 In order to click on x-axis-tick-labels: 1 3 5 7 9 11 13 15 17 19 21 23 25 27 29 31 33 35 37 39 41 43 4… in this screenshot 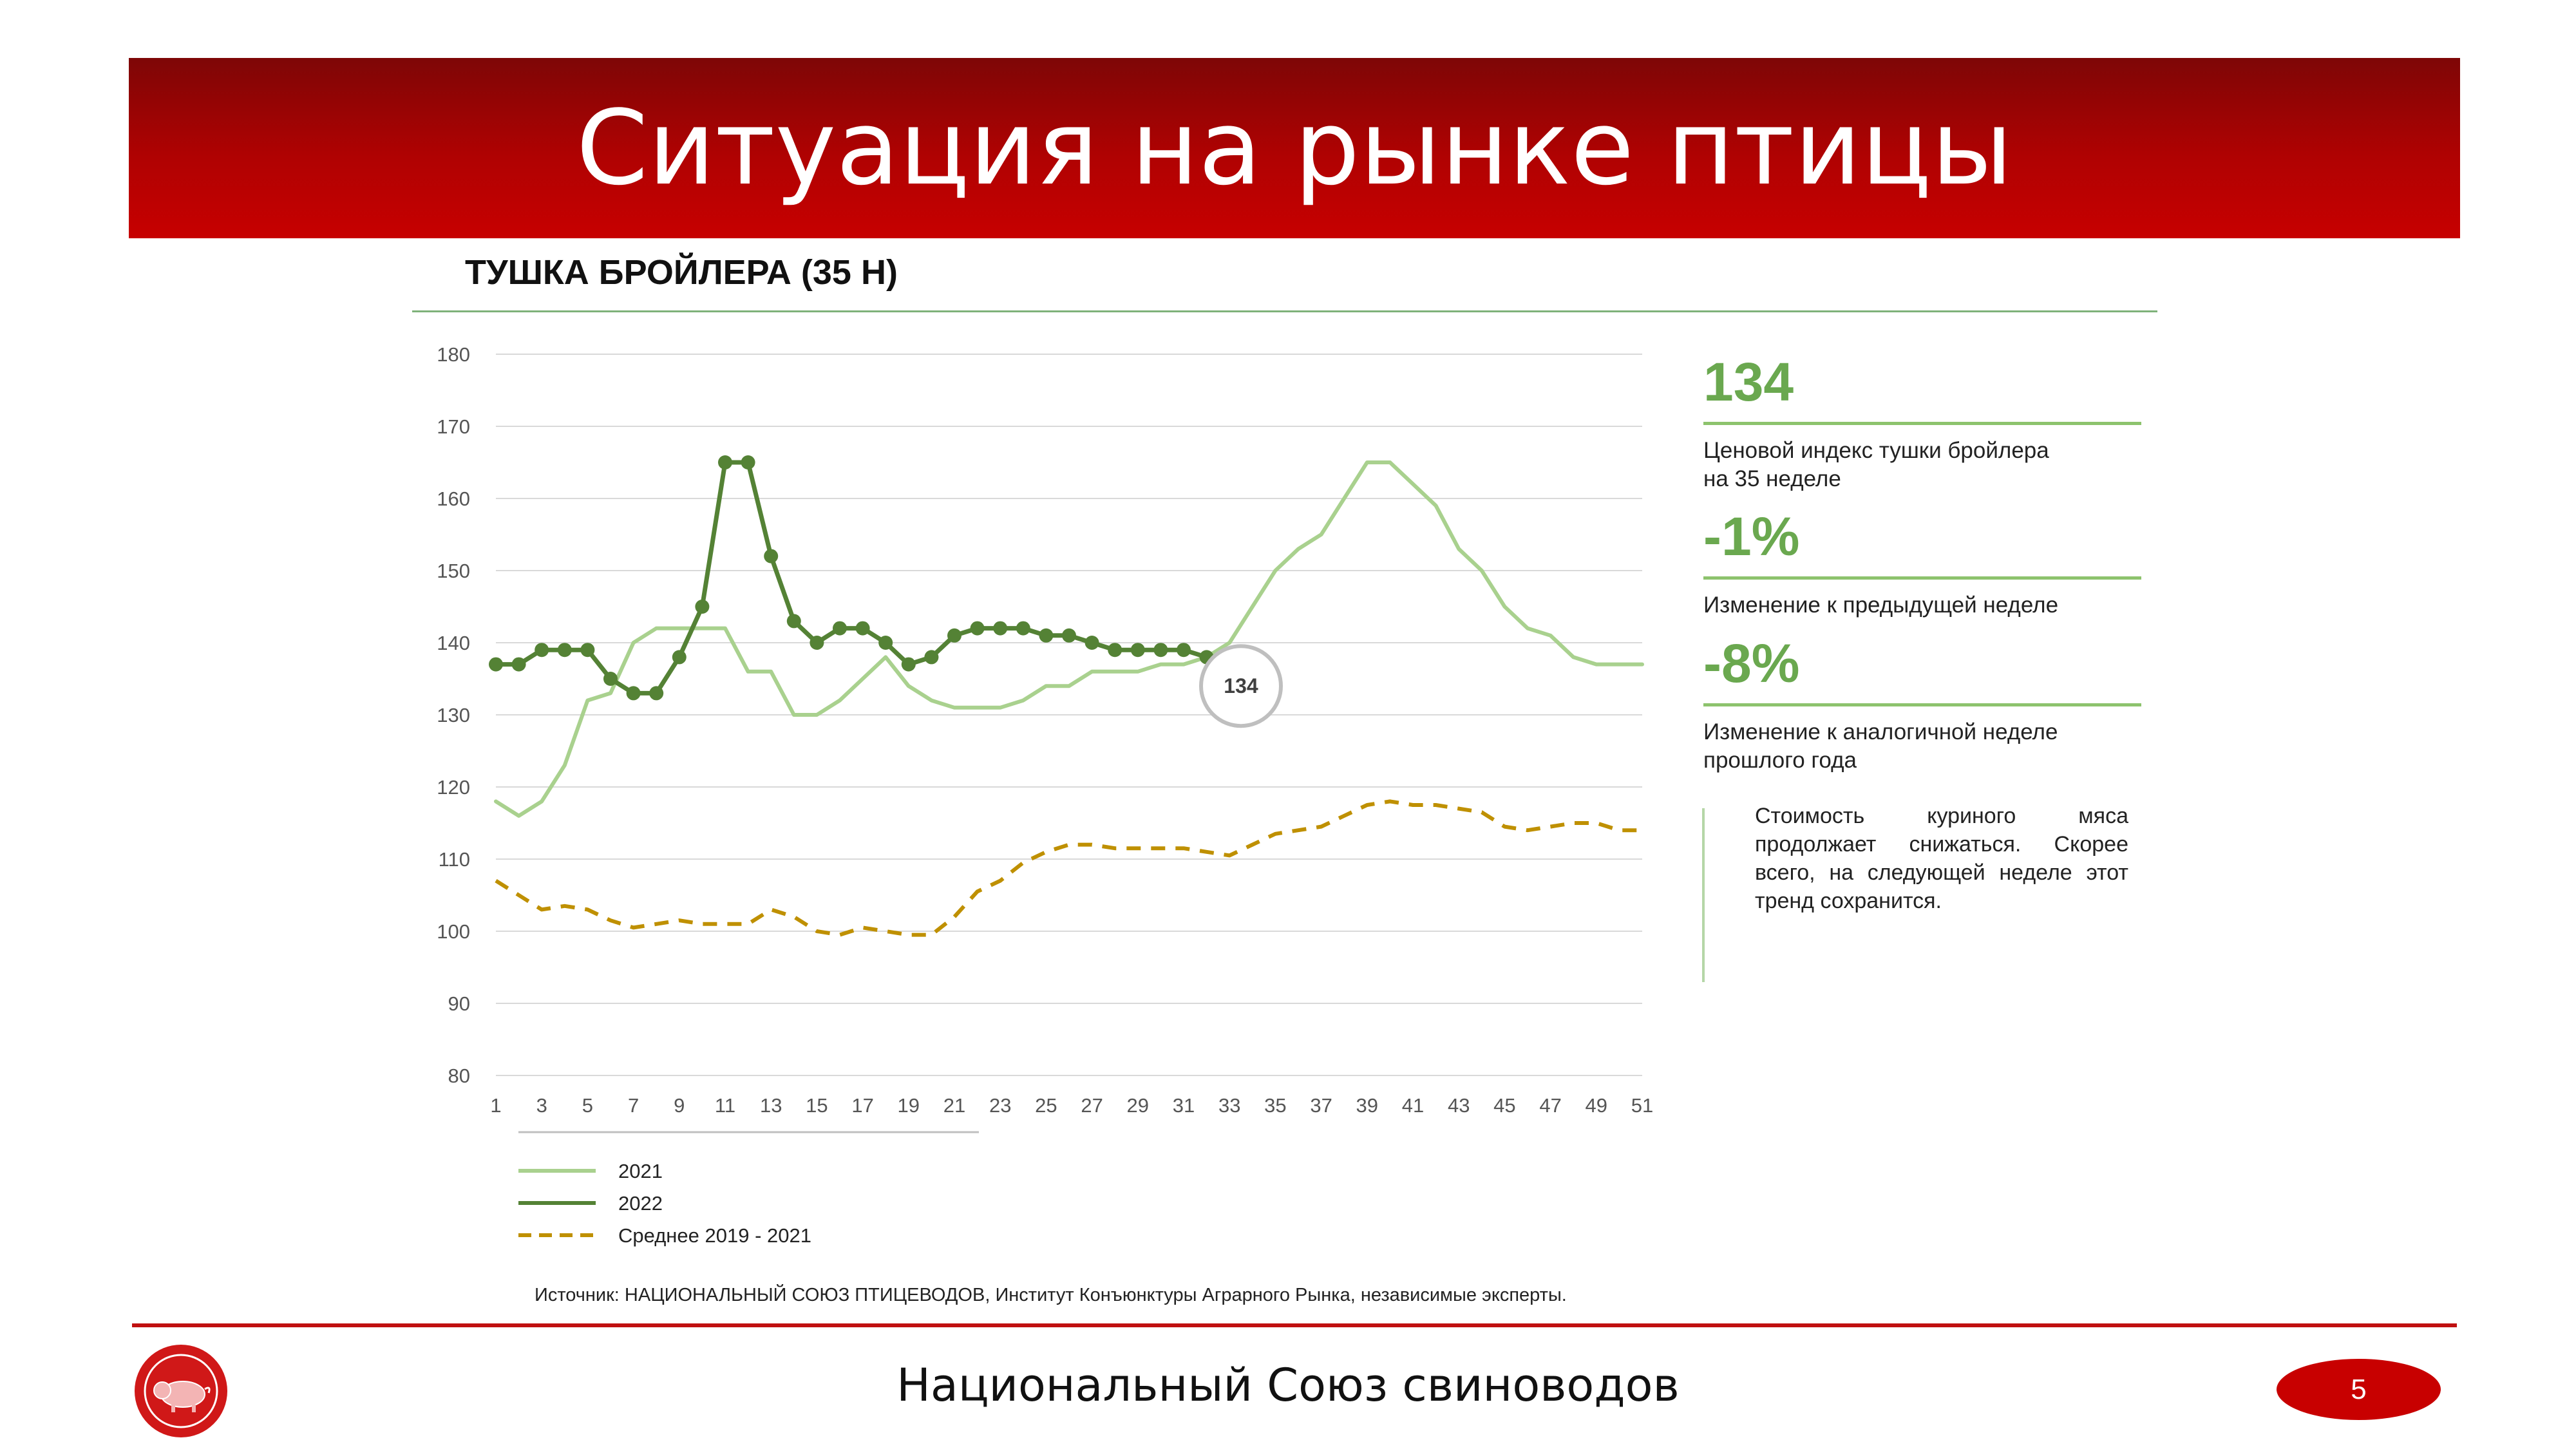, I will do `click(1071, 1105)`.